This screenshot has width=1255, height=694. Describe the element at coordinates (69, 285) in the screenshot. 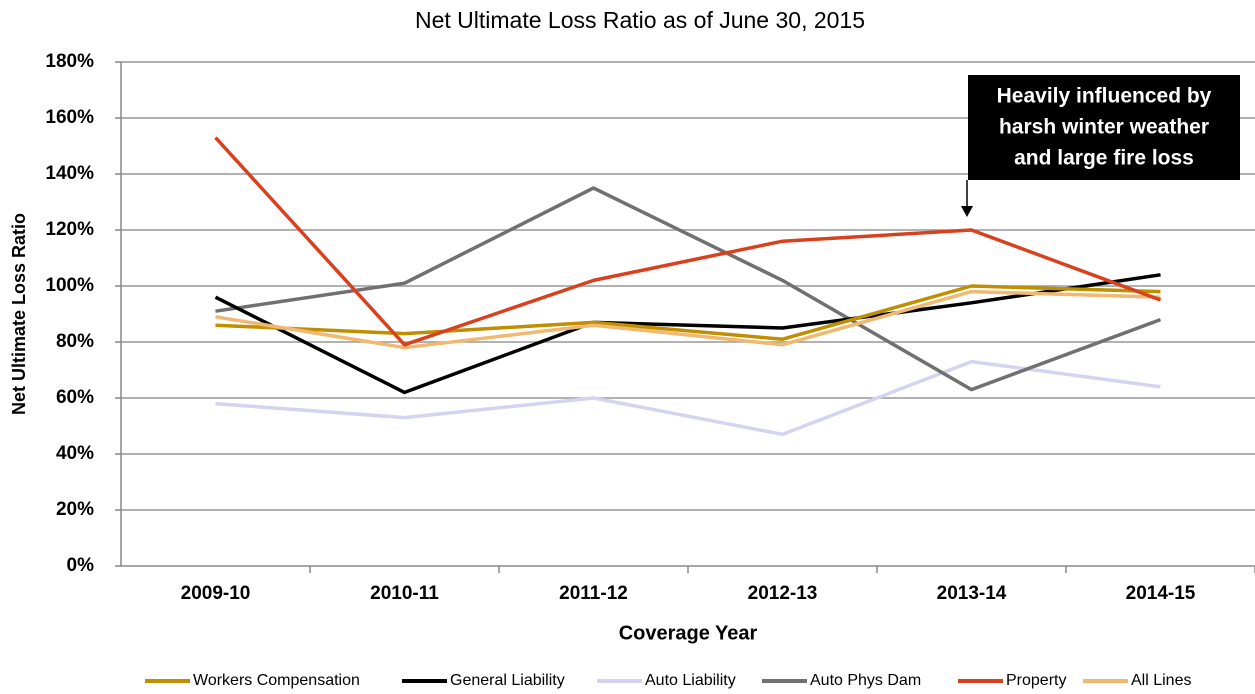

I see `y-tick-label: 100%` at that location.